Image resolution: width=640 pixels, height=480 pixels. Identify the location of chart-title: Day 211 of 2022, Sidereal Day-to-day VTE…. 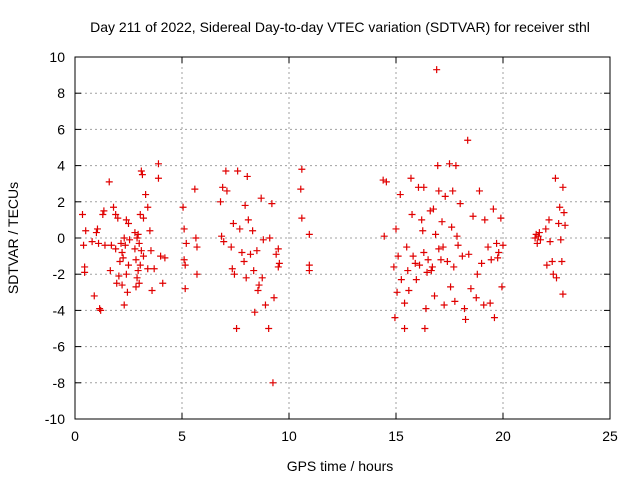
(340, 27).